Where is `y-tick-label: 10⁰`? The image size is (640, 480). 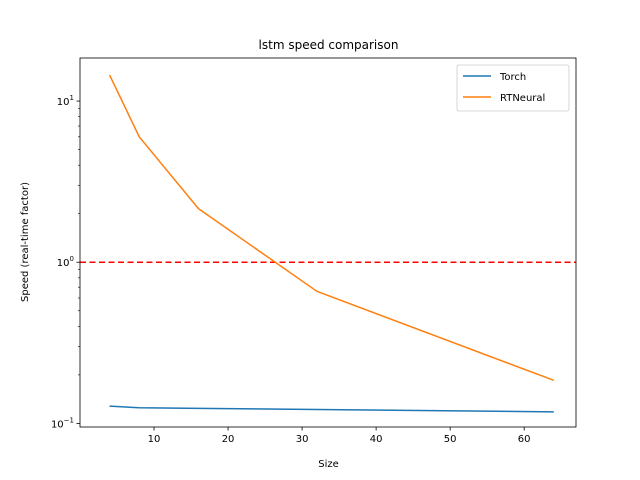
y-tick-label: 10⁰ is located at coordinates (65, 262).